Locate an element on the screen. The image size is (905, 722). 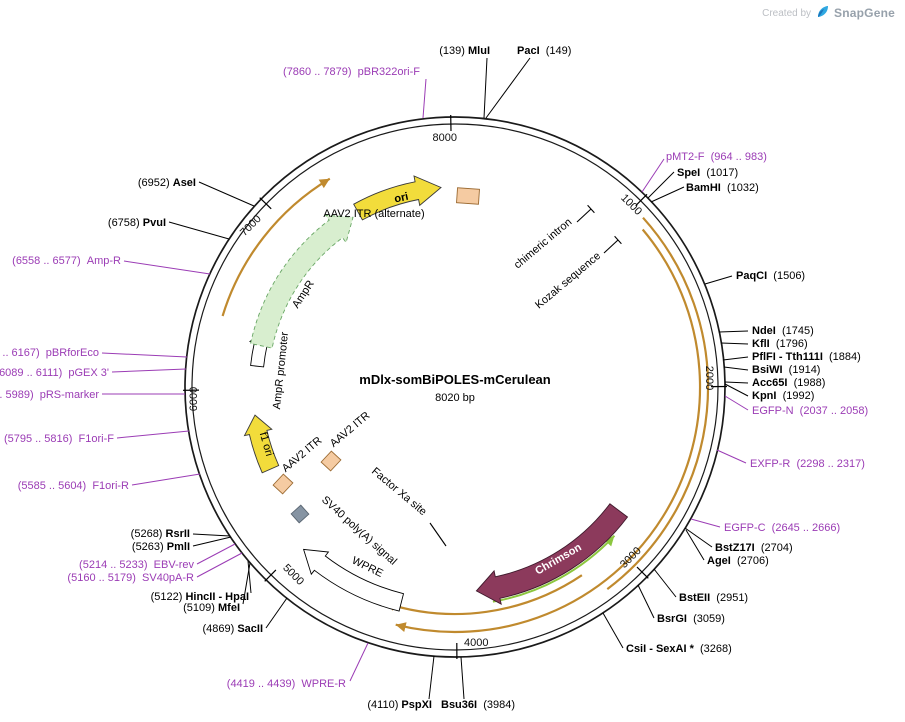
primer-label-pbr322ori-f: (7860 .. 7879) pBR322ori-F is located at coordinates (351, 72).